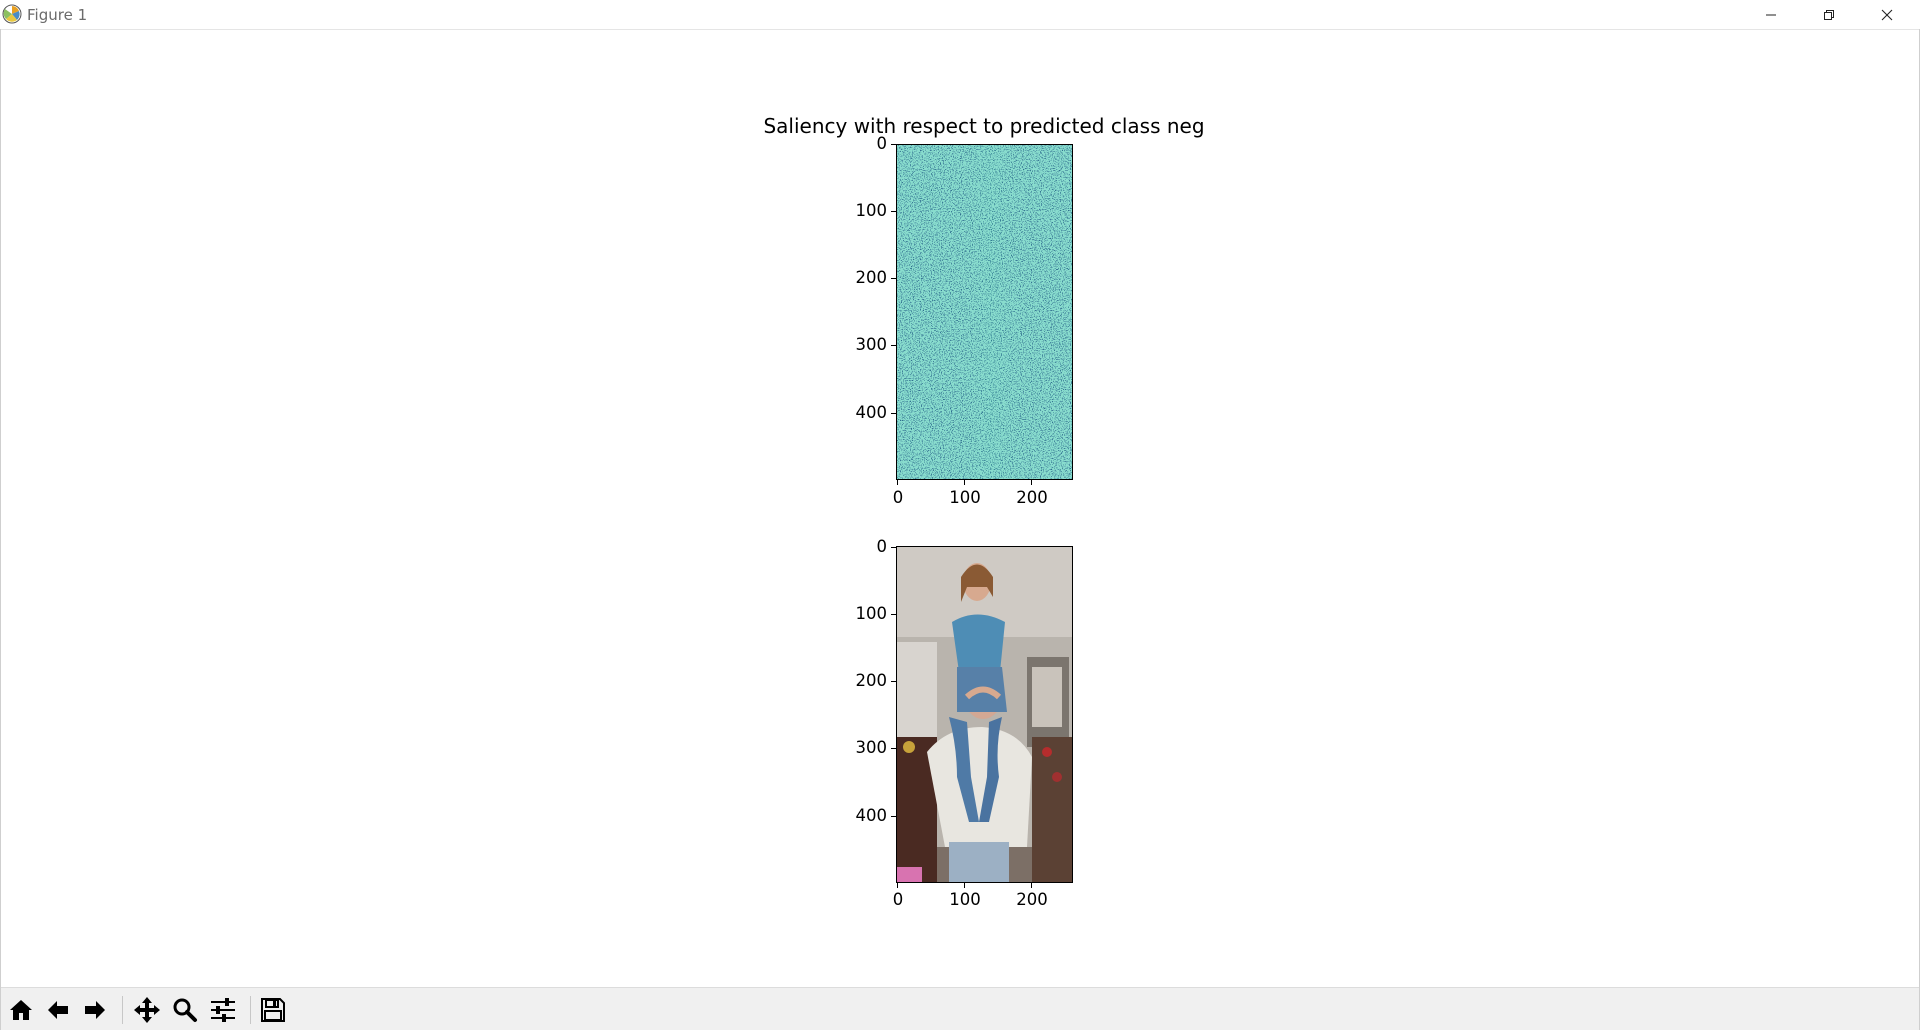  I want to click on saliency-map-image, so click(984, 312).